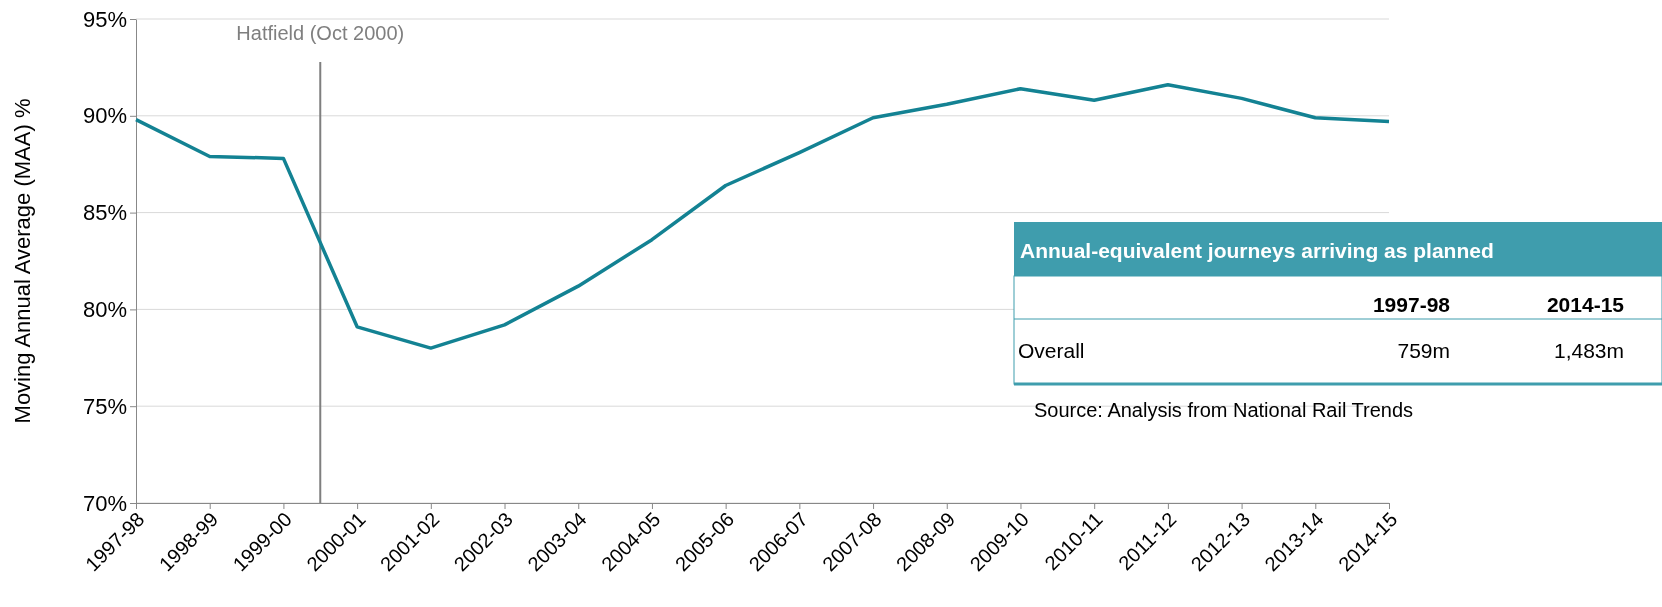  I want to click on category-label: Overall, so click(1051, 350).